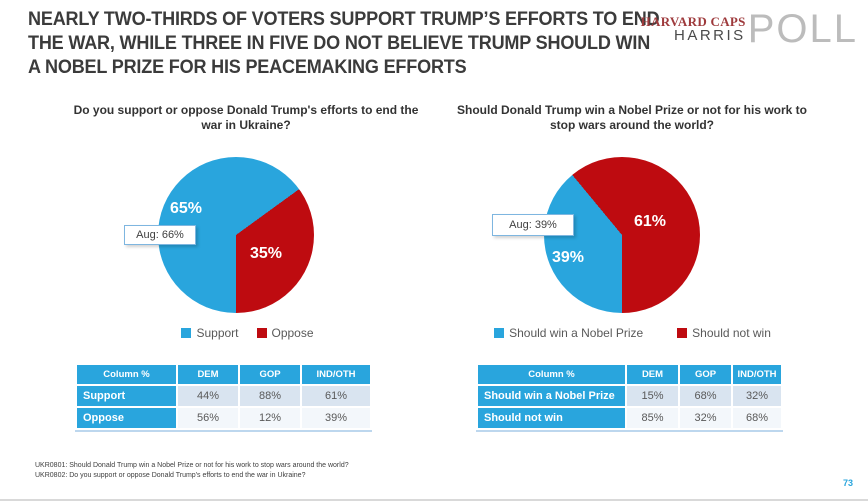  I want to click on logo-harris: HARRIS, so click(710, 35).